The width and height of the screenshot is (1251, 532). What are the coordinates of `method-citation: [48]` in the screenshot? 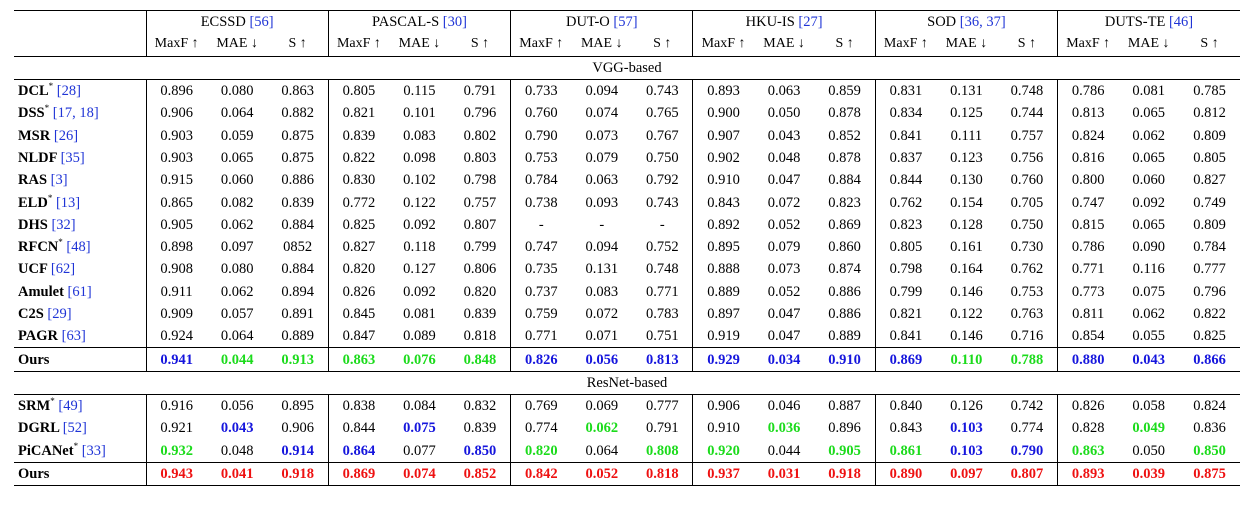 It's located at (78, 247).